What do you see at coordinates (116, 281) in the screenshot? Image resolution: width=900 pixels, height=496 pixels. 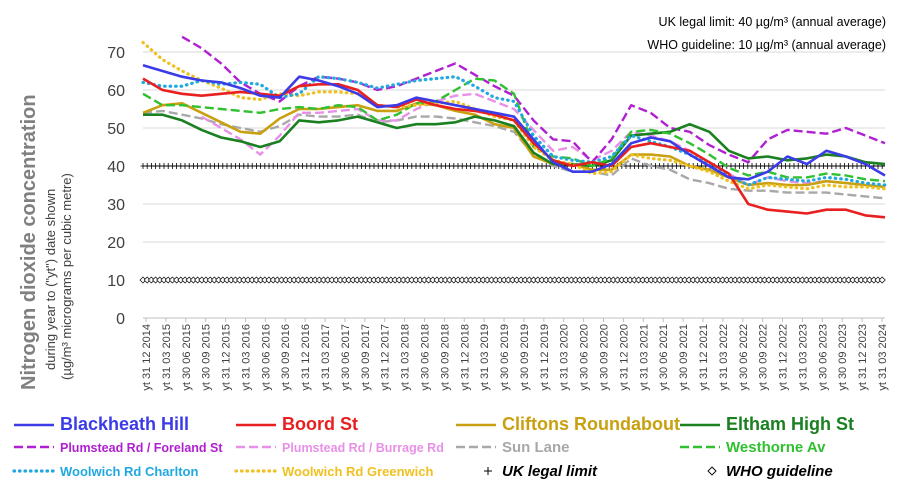 I see `y-tick-label: 10` at bounding box center [116, 281].